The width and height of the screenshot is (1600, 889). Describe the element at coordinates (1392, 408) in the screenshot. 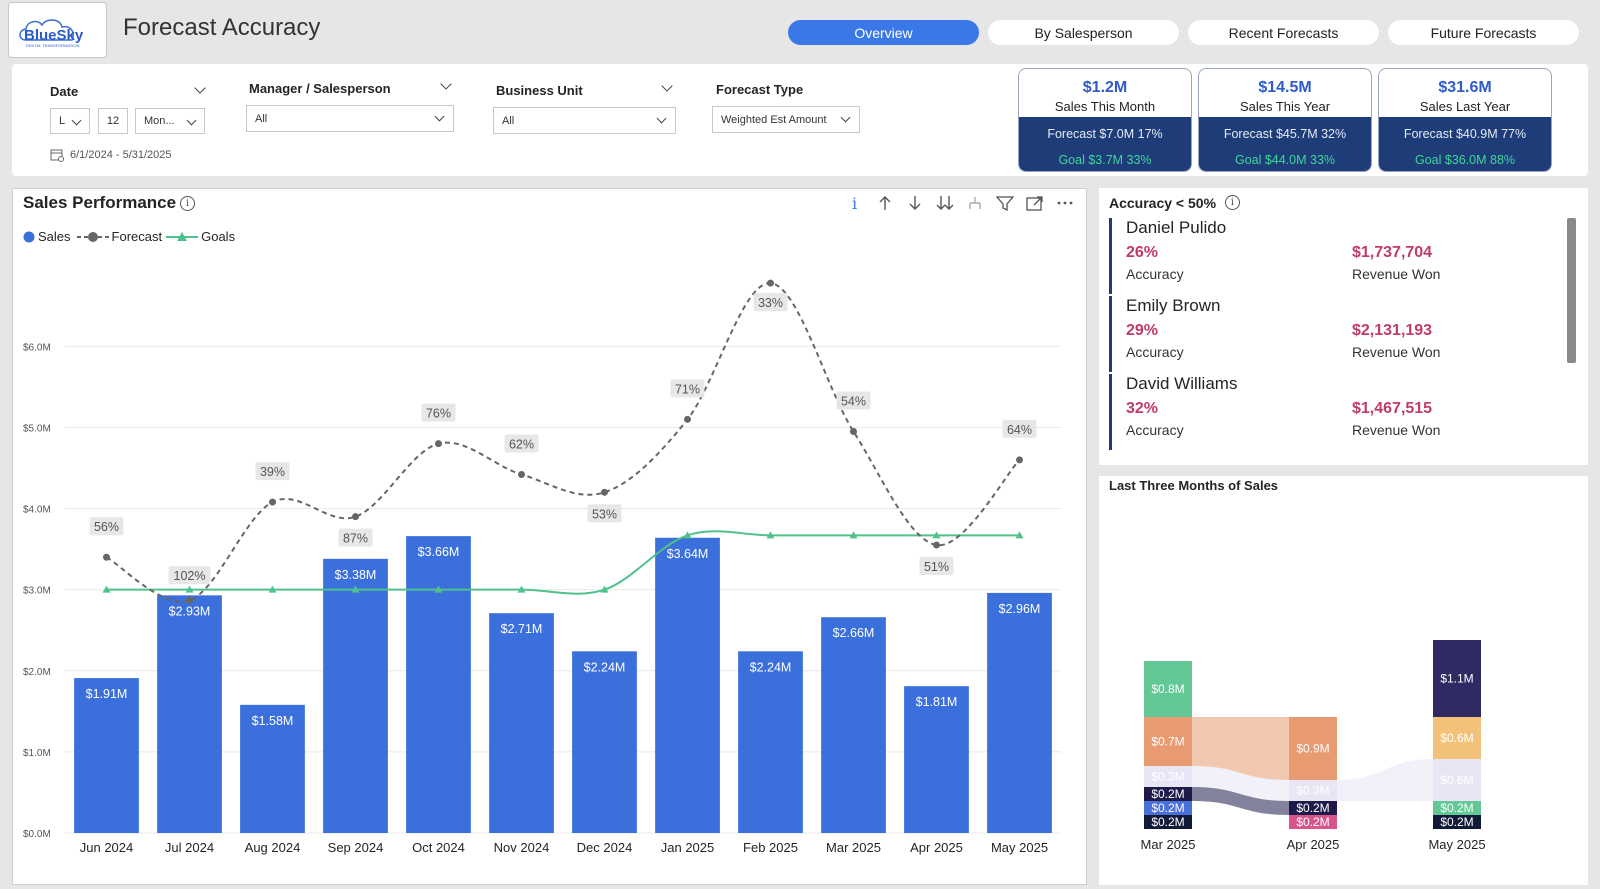

I see `revenue-won-value: $1,467,515` at that location.